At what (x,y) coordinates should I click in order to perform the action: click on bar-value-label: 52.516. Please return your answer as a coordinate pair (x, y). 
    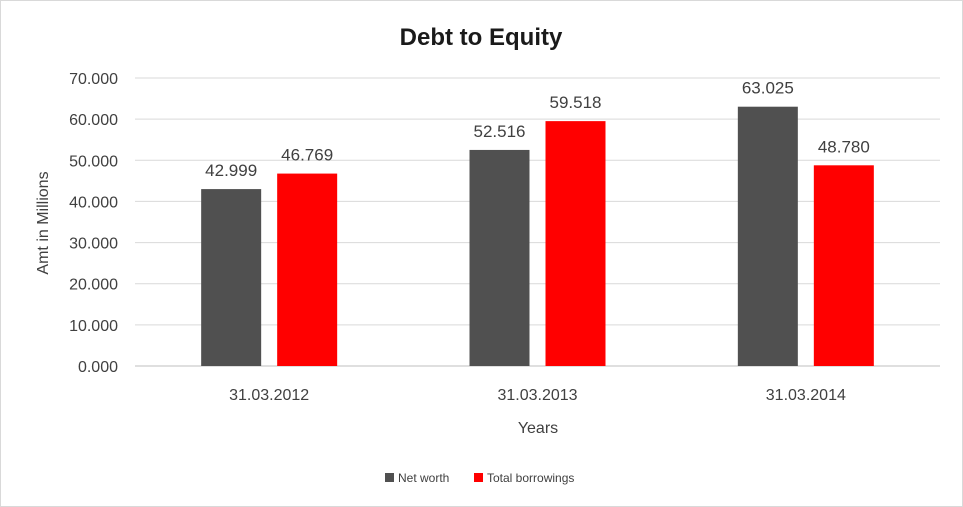
    Looking at the image, I should click on (500, 131).